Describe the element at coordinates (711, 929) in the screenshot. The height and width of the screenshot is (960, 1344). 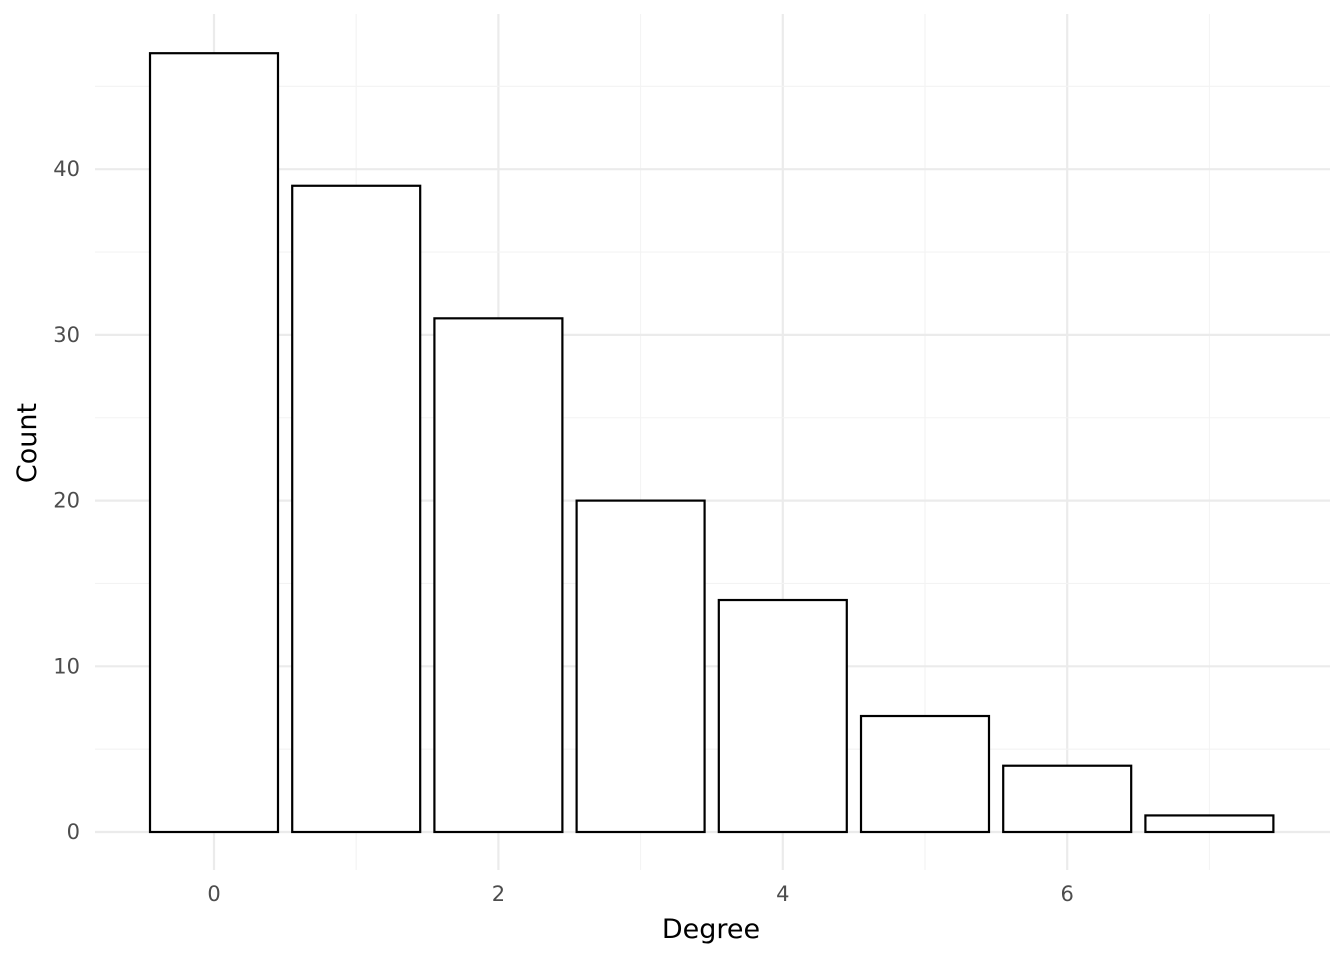
I see `x-axis-title: Degree` at that location.